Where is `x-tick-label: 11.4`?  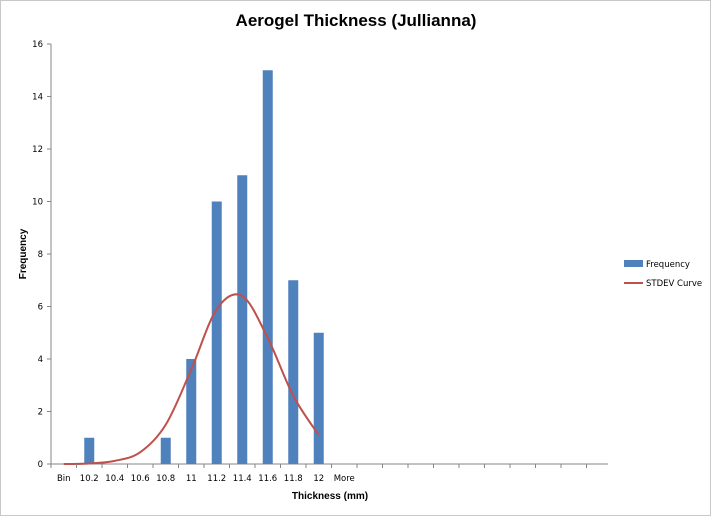 x-tick-label: 11.4 is located at coordinates (242, 479).